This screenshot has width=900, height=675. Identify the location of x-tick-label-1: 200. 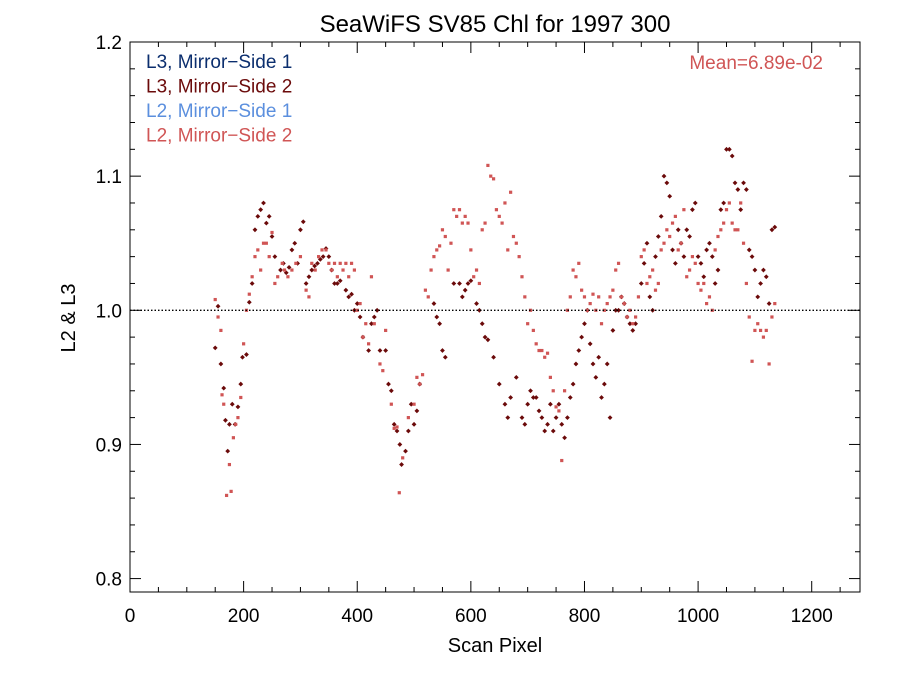
(244, 616).